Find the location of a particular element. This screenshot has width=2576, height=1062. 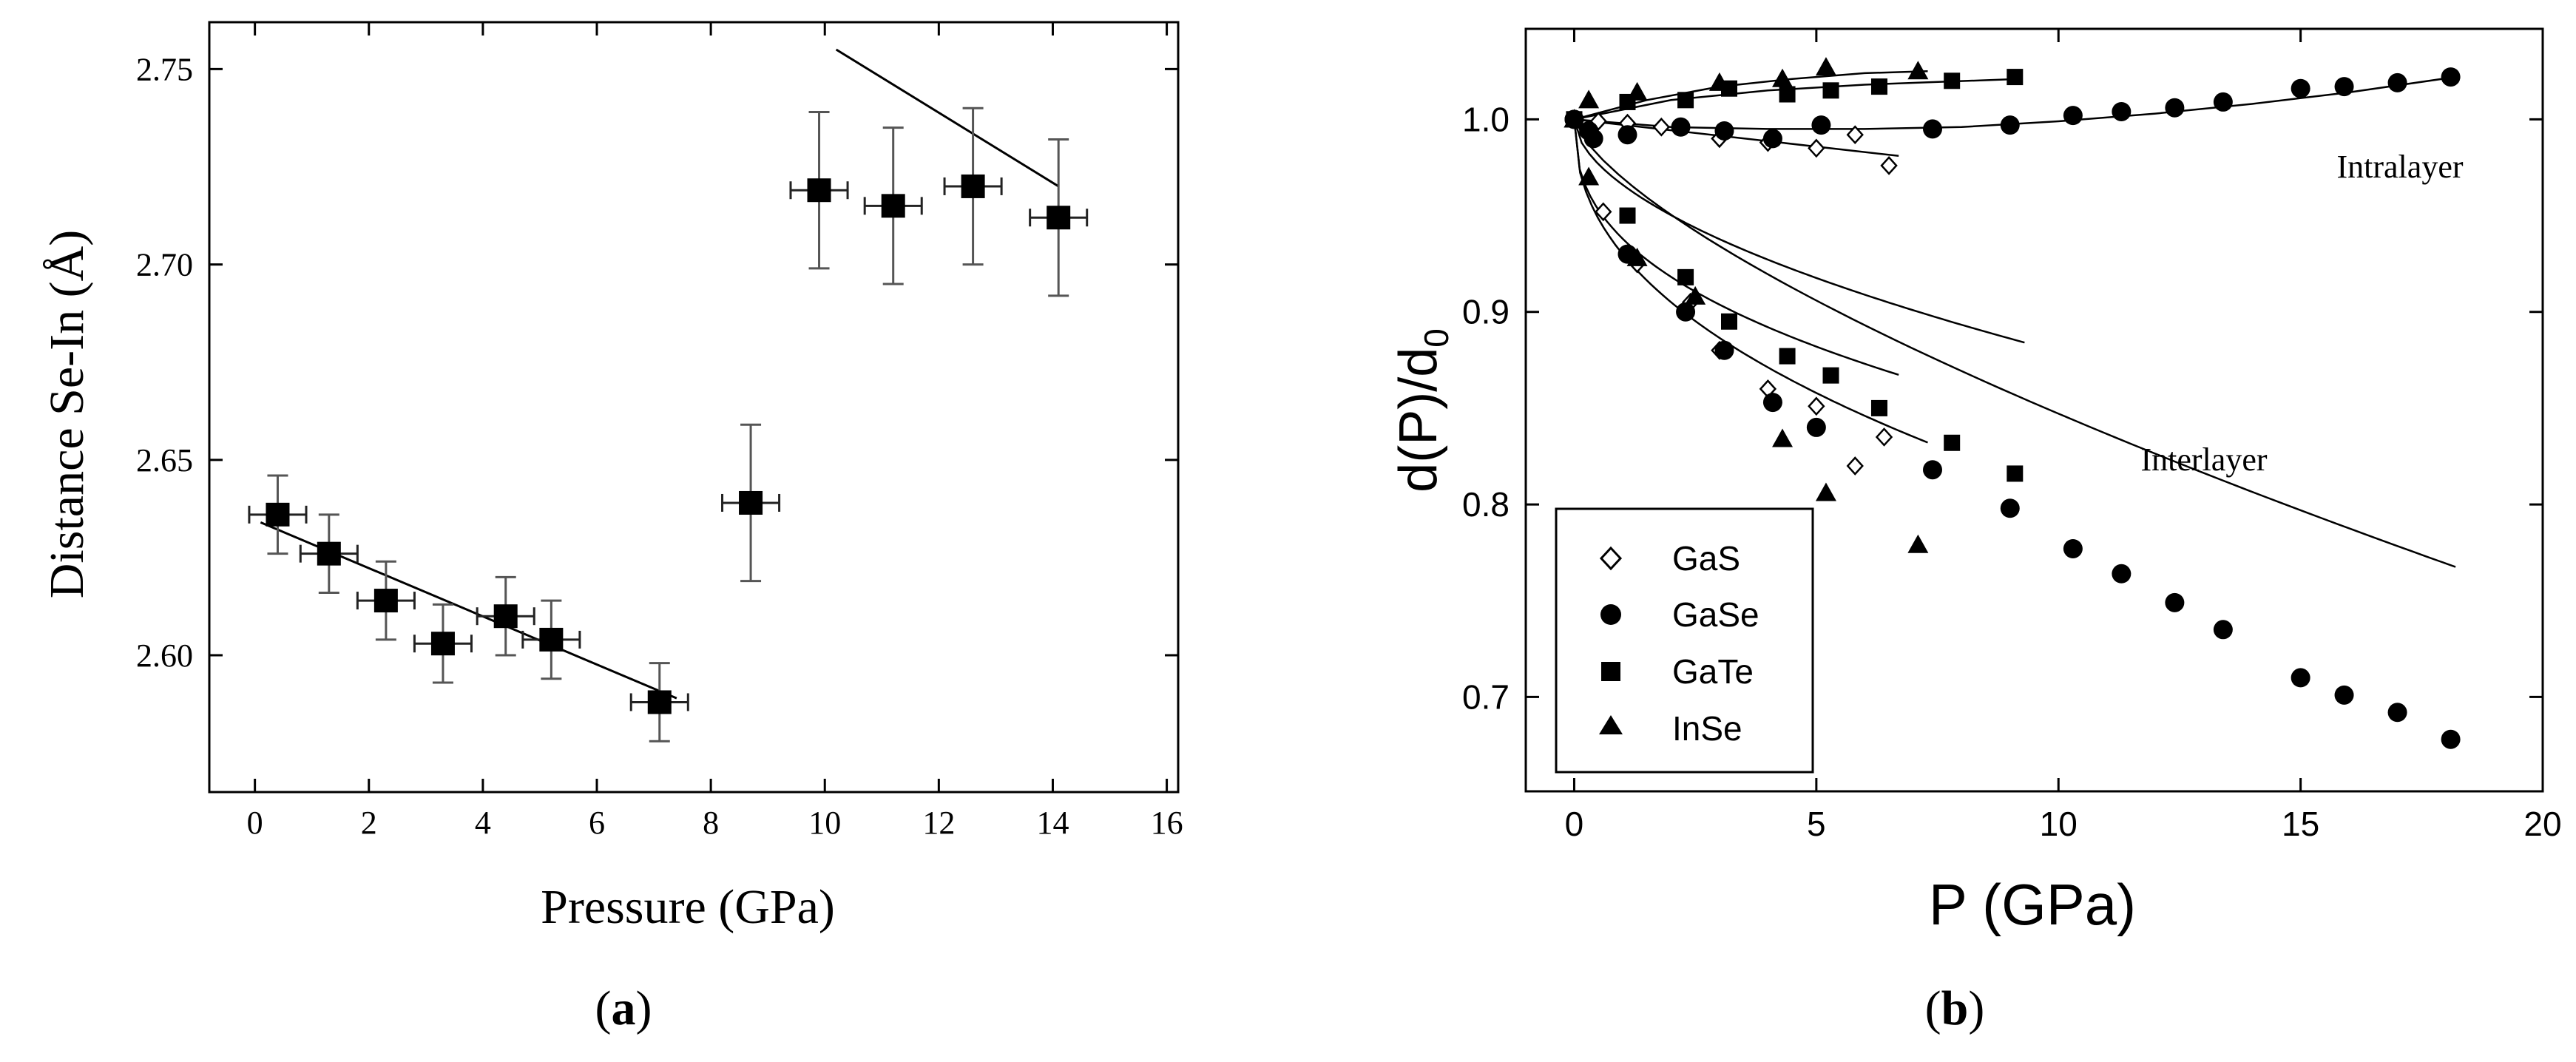

series-gas is located at coordinates (1731, 292).